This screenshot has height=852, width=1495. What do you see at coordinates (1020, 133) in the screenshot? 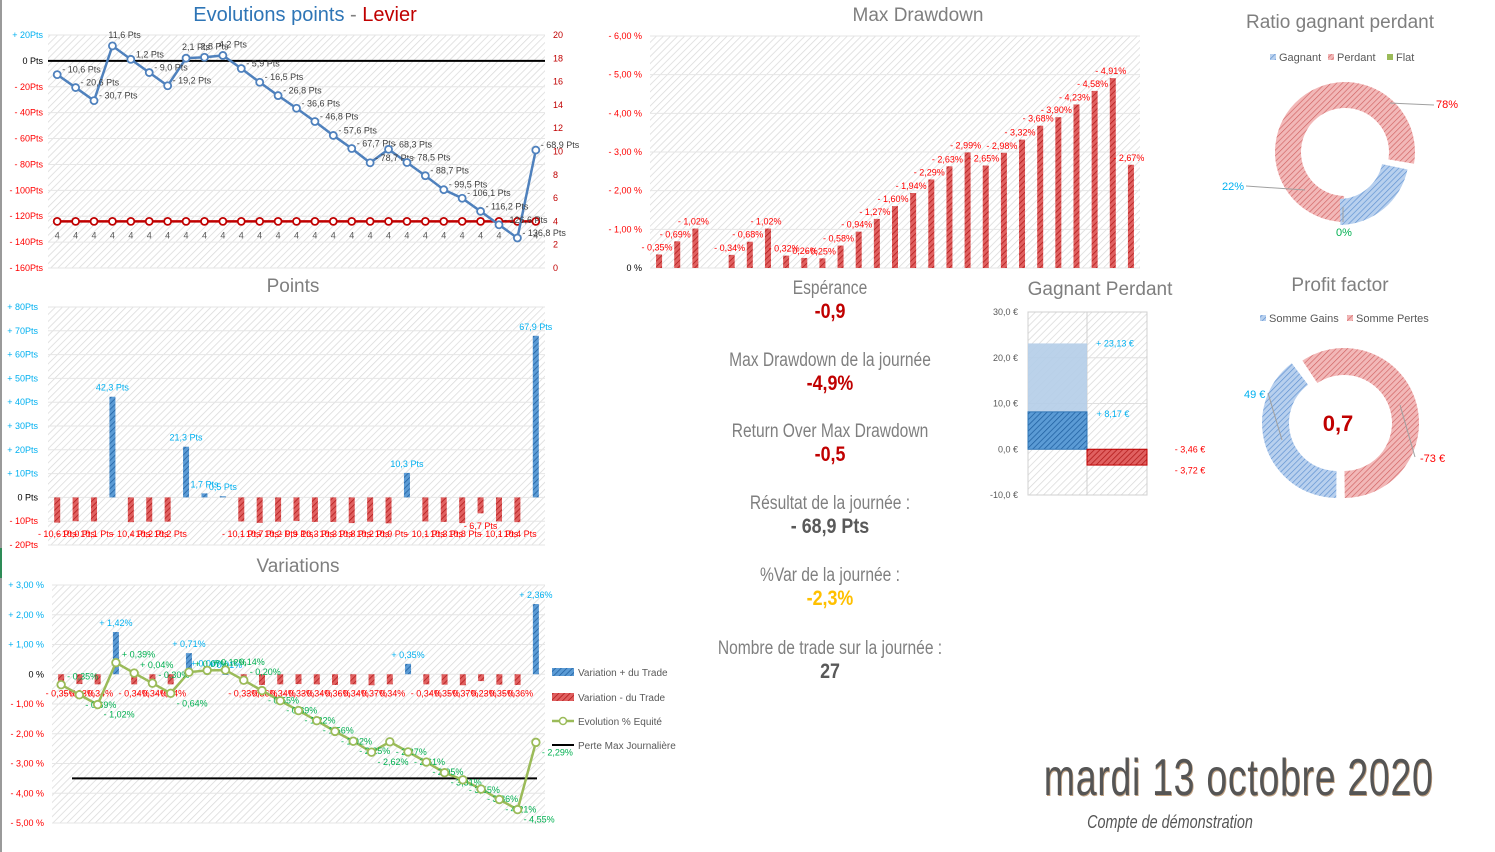
I see `bar-data-label: - 3,32%` at bounding box center [1020, 133].